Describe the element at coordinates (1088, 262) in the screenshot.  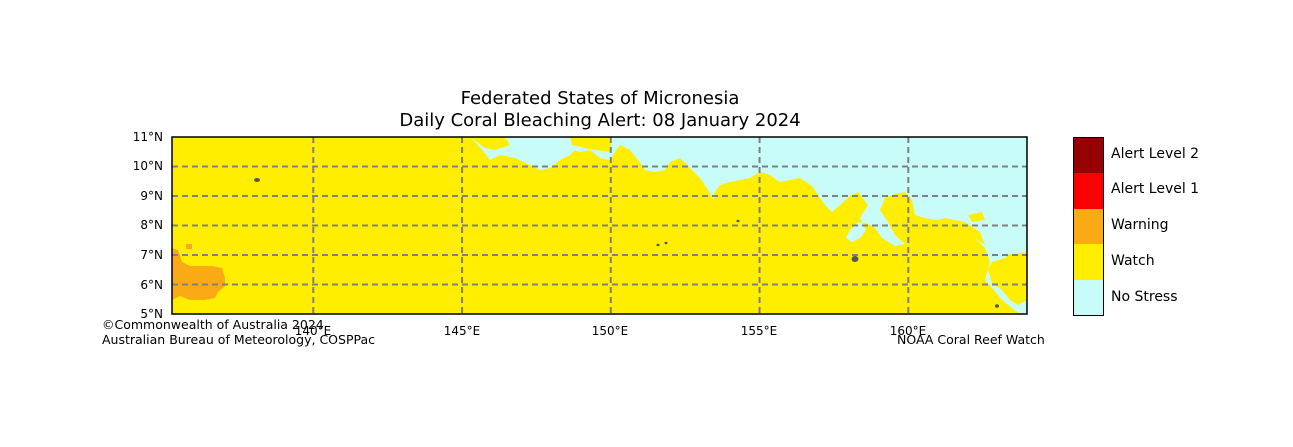
I see `legend-swatch-watch` at that location.